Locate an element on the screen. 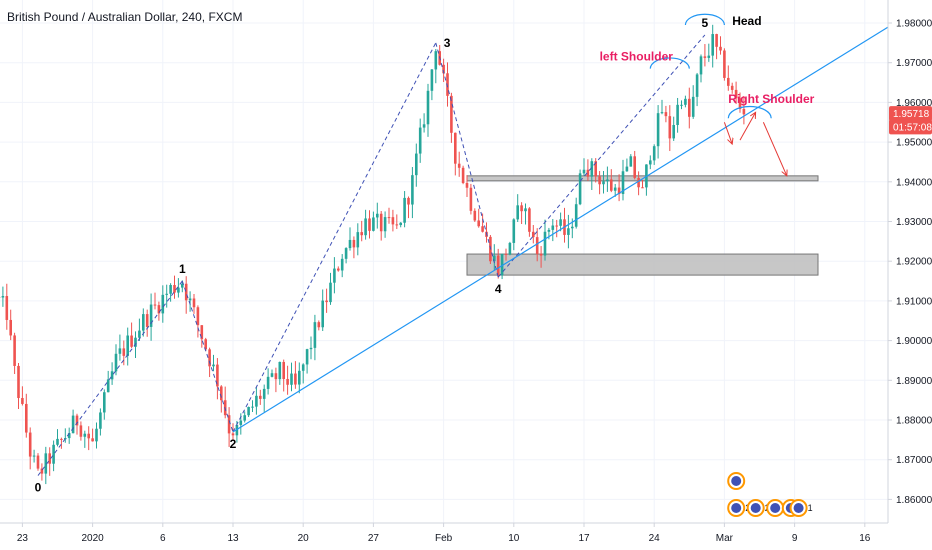 This screenshot has height=550, width=932. x-tick-label: 23 is located at coordinates (23, 538).